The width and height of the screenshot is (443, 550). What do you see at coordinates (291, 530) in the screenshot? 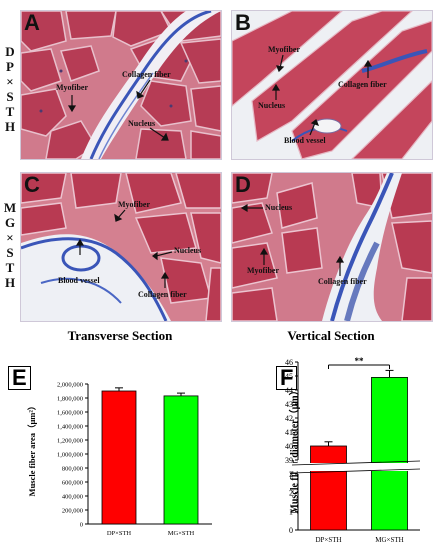
I see `chart-f-ytick-label: 0` at bounding box center [291, 530].